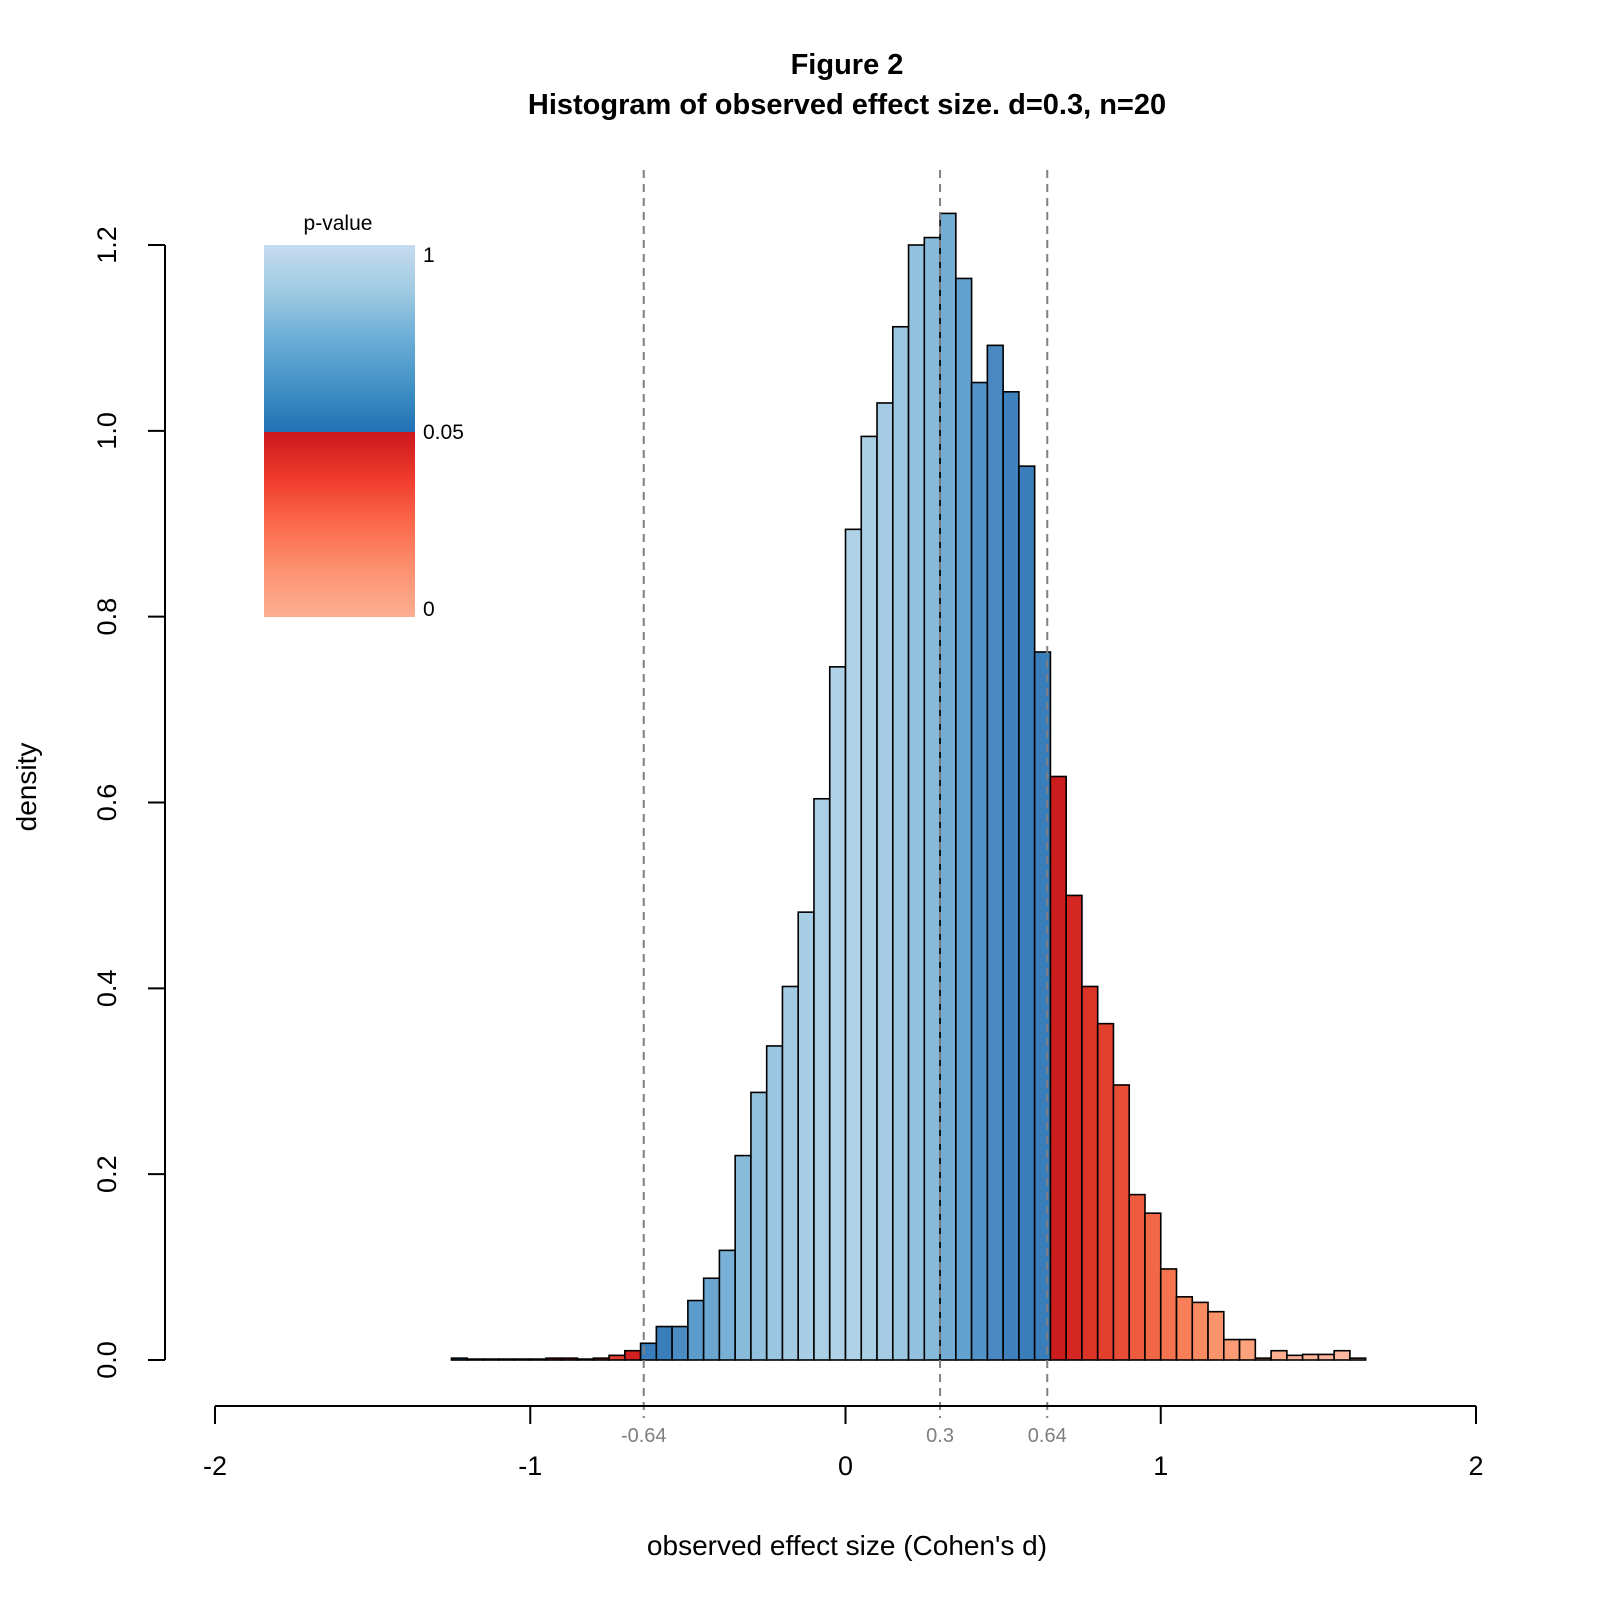  I want to click on legend-label-1: 1, so click(429, 255).